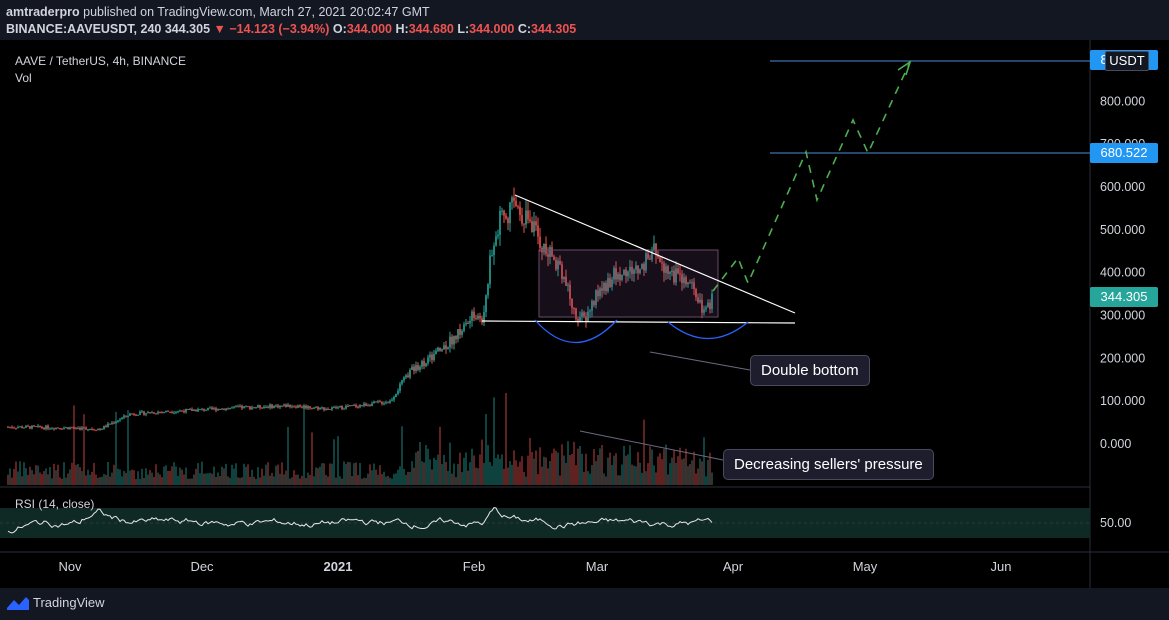 This screenshot has height=620, width=1169. What do you see at coordinates (69, 602) in the screenshot?
I see `tradingview-brand: TradingView` at bounding box center [69, 602].